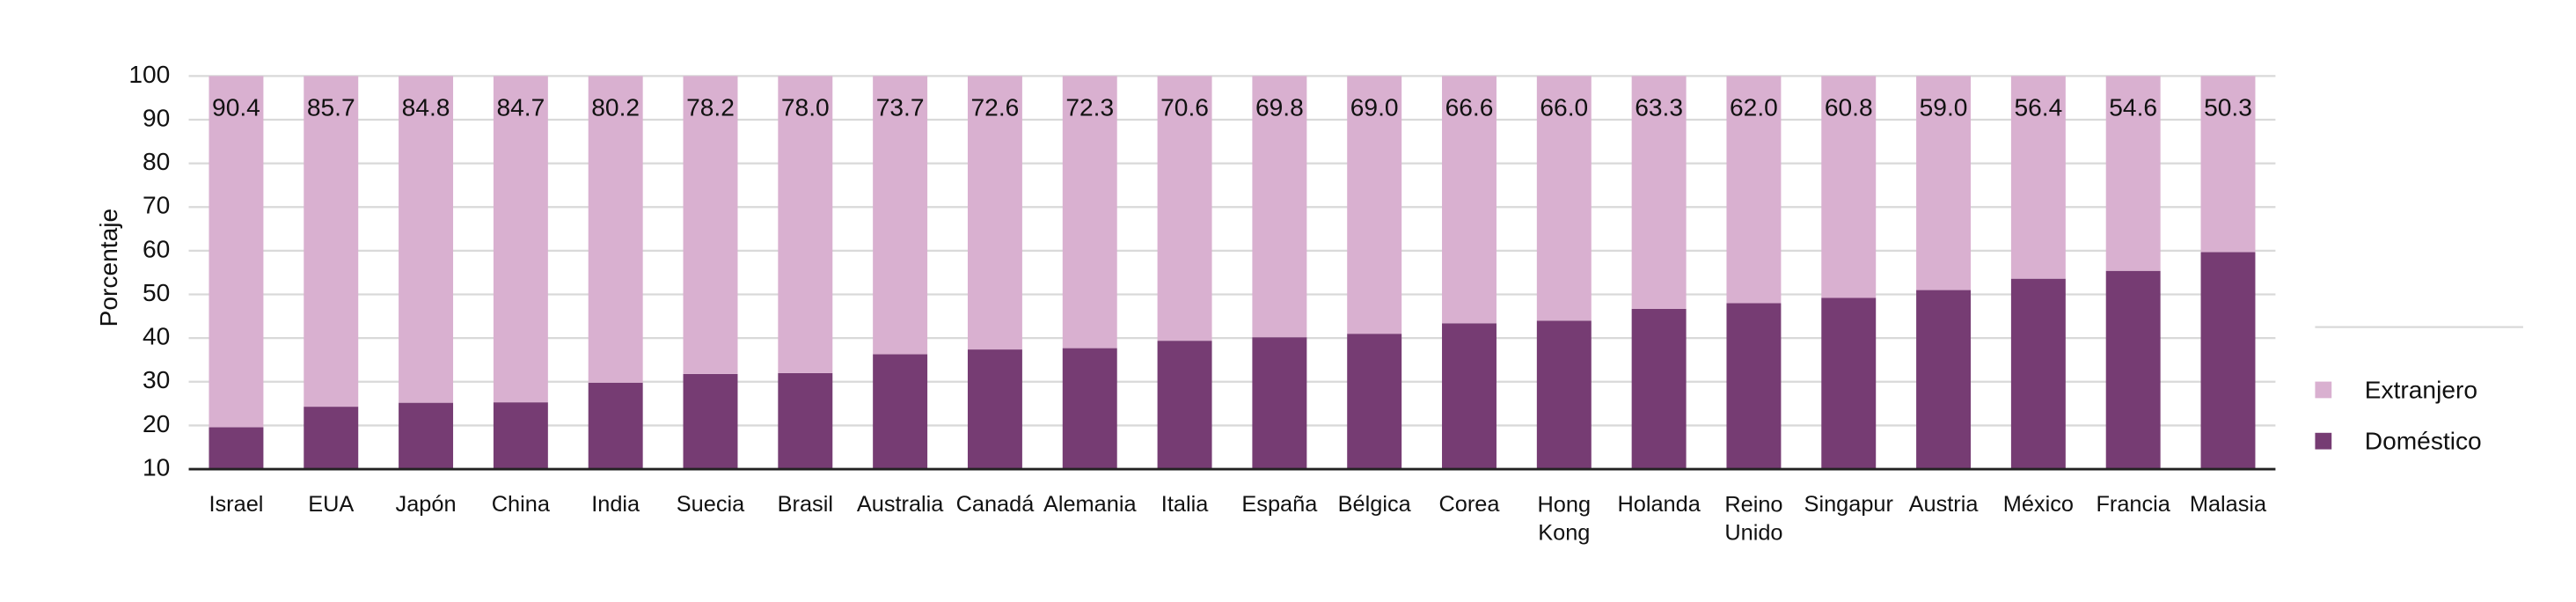 Image resolution: width=2576 pixels, height=602 pixels. Describe the element at coordinates (1564, 532) in the screenshot. I see `x-tick-label-line: Kong` at that location.